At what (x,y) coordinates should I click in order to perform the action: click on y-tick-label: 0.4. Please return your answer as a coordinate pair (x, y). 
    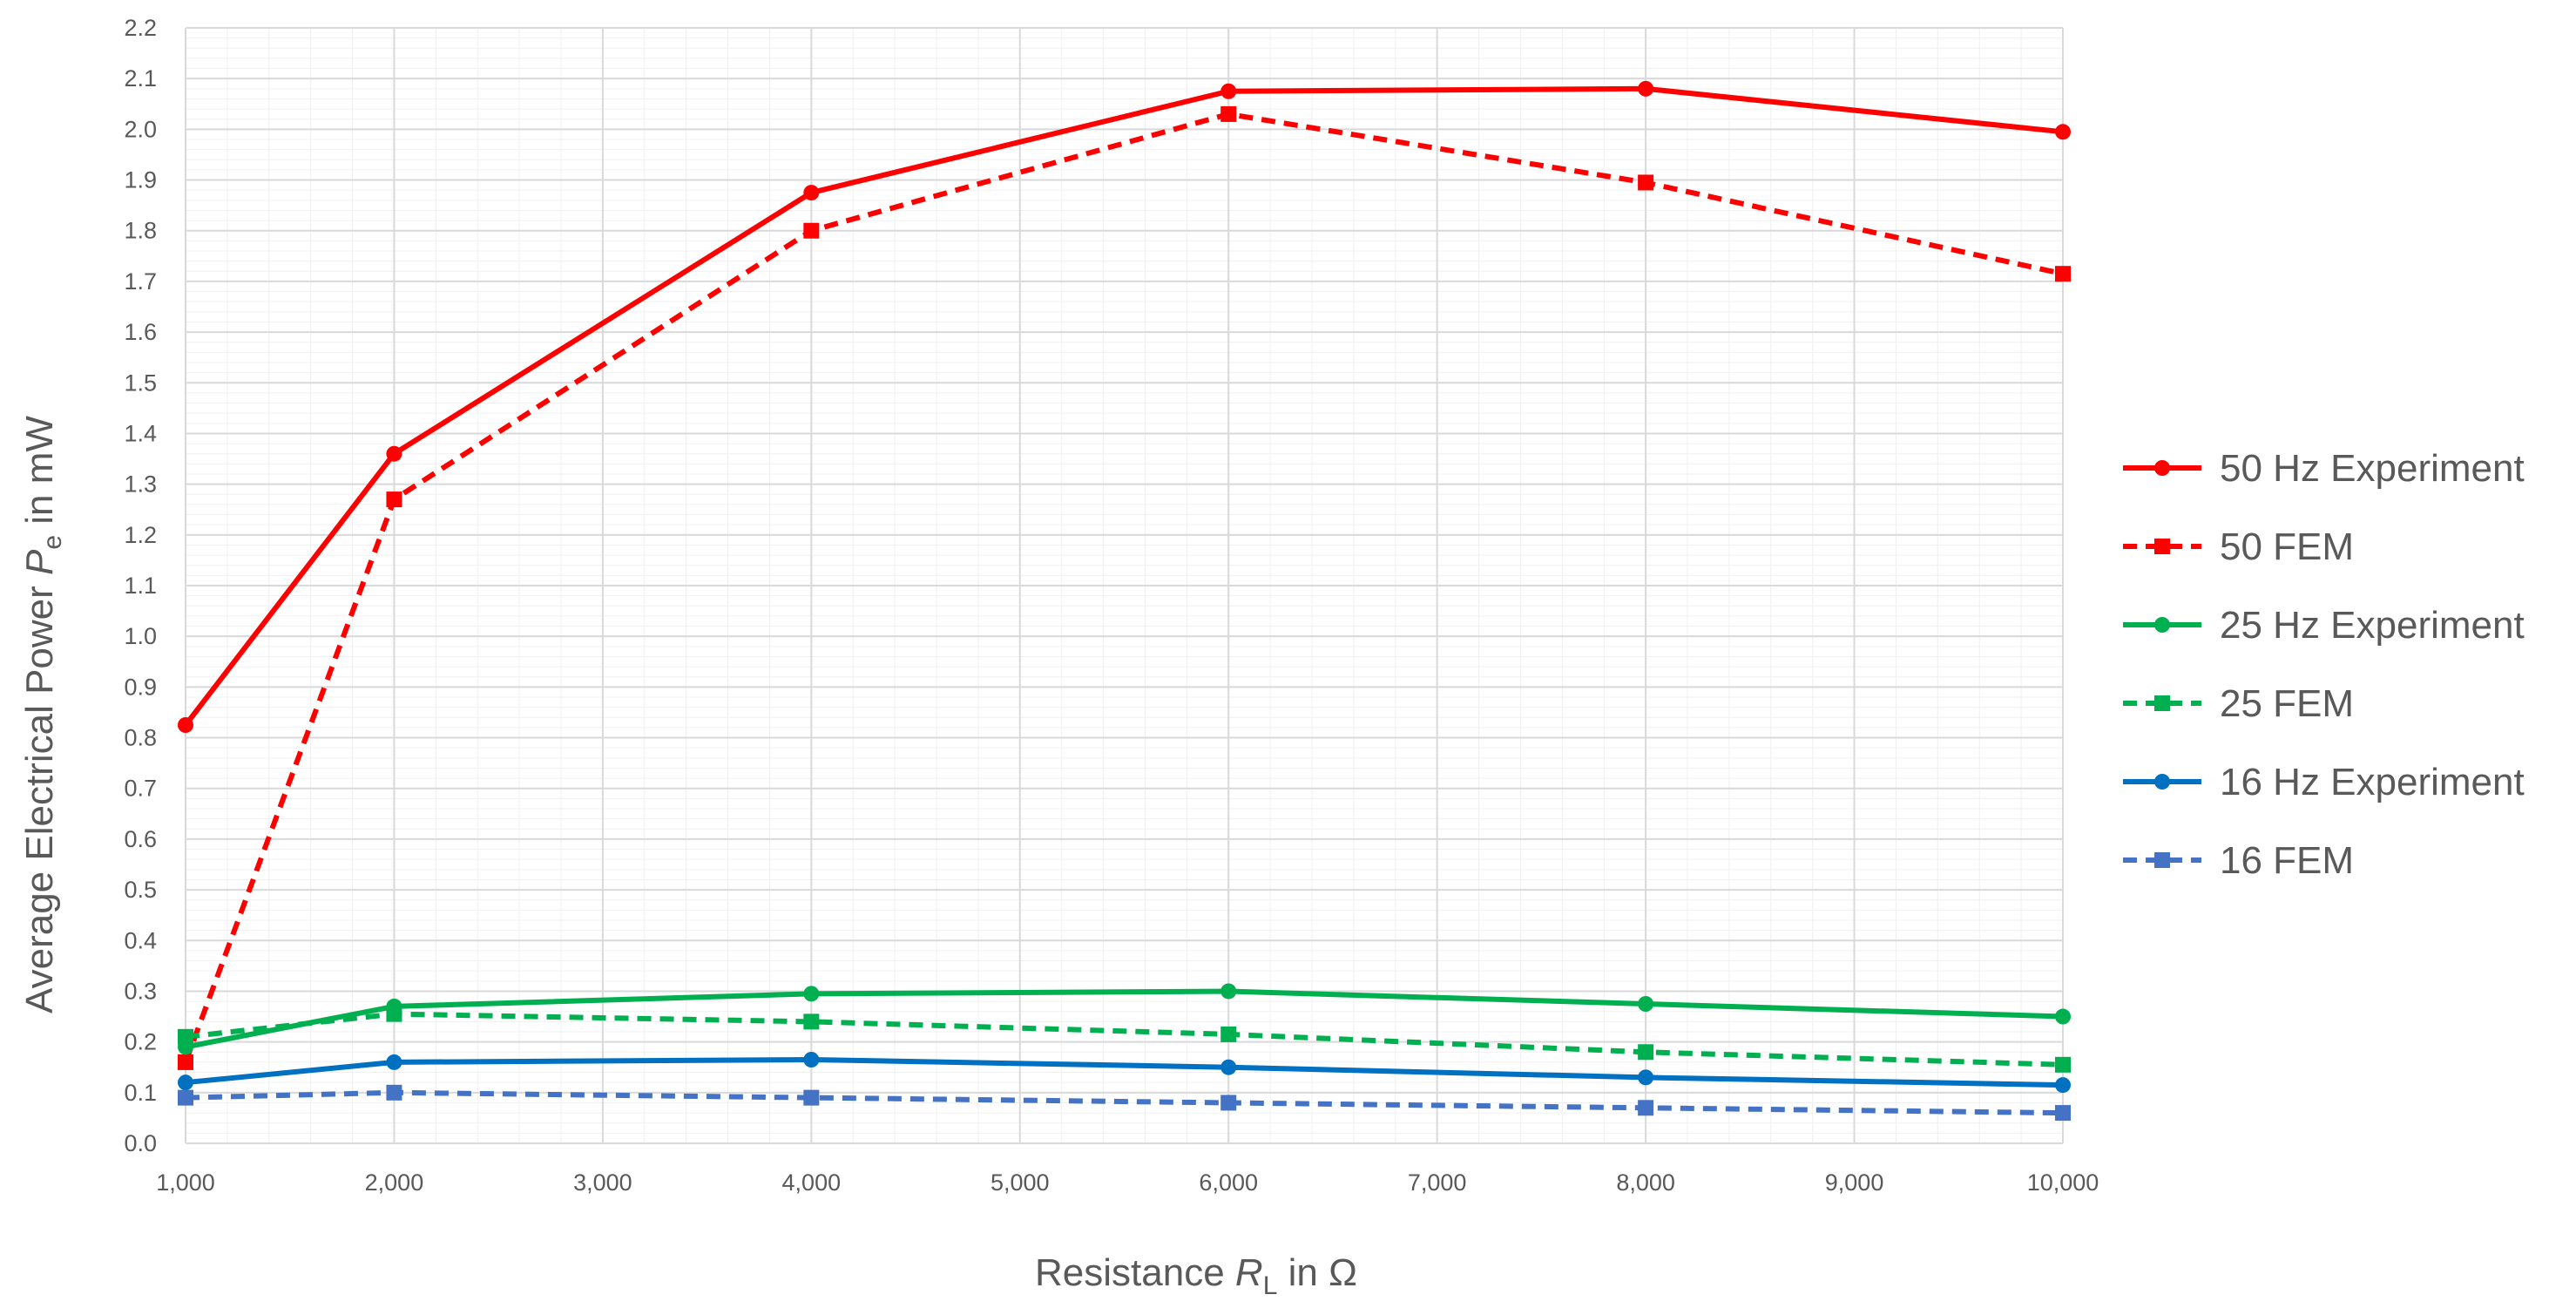
    Looking at the image, I should click on (140, 940).